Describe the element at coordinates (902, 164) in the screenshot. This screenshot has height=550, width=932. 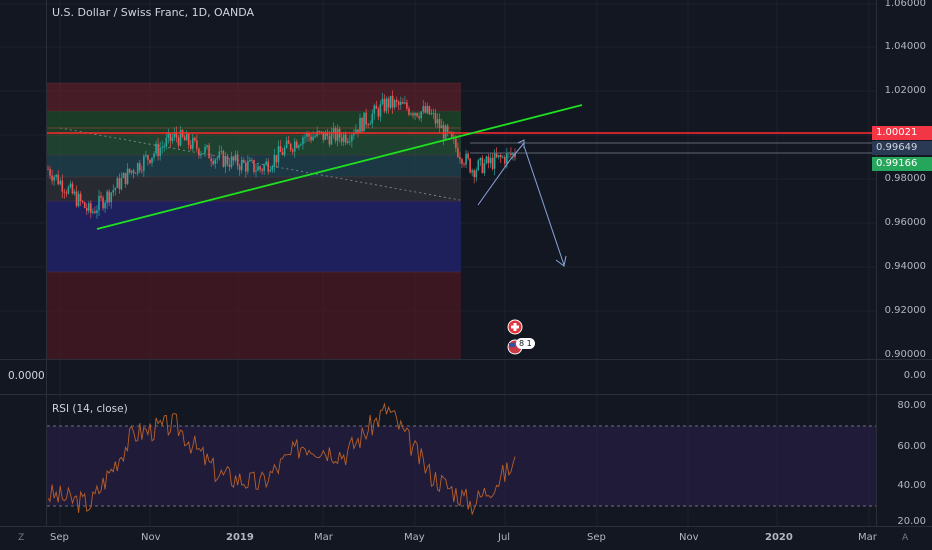
I see `price-tag-current: 0.99166` at that location.